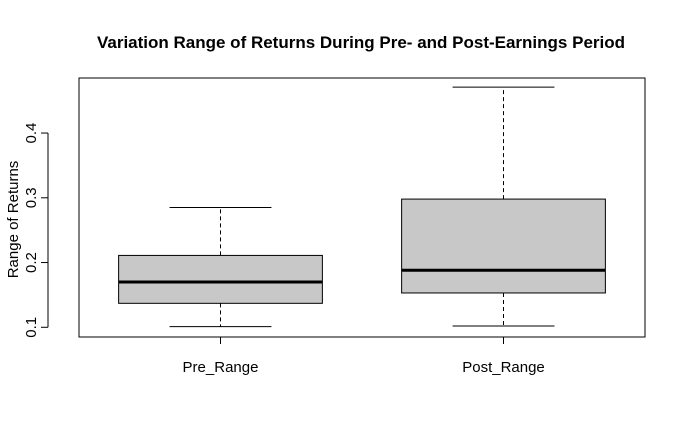 The image size is (686, 435). What do you see at coordinates (13, 220) in the screenshot?
I see `y-axis-label: Range of Returns` at bounding box center [13, 220].